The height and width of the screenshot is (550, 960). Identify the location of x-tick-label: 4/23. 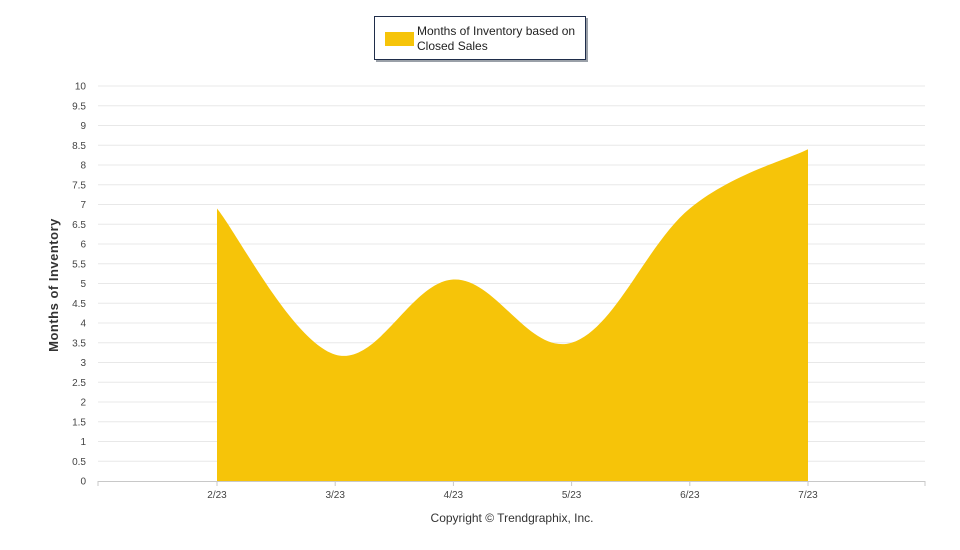
(454, 495).